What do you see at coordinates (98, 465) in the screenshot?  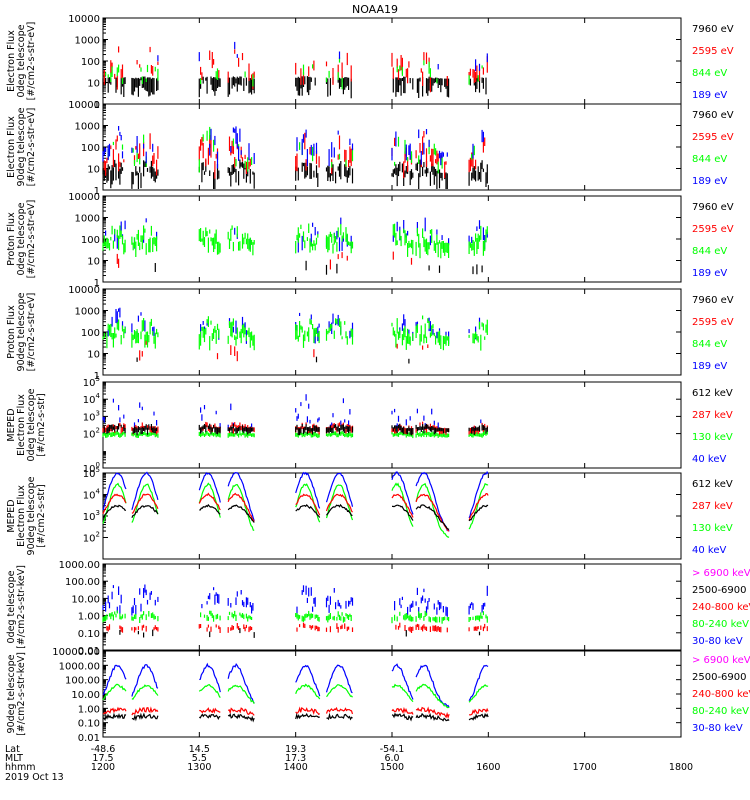 I see `y-tick-label-exponent: 0` at bounding box center [98, 465].